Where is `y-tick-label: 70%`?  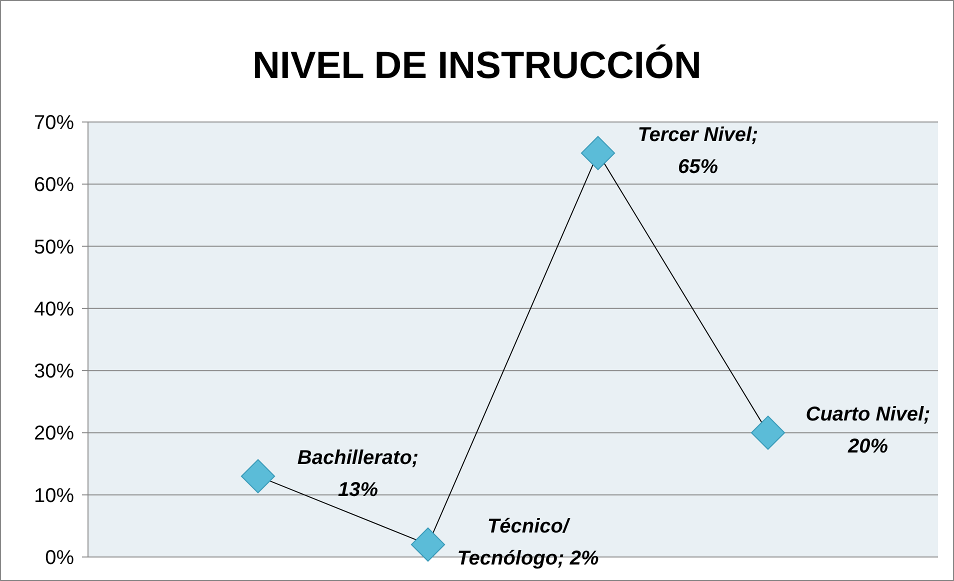 y-tick-label: 70% is located at coordinates (54, 123).